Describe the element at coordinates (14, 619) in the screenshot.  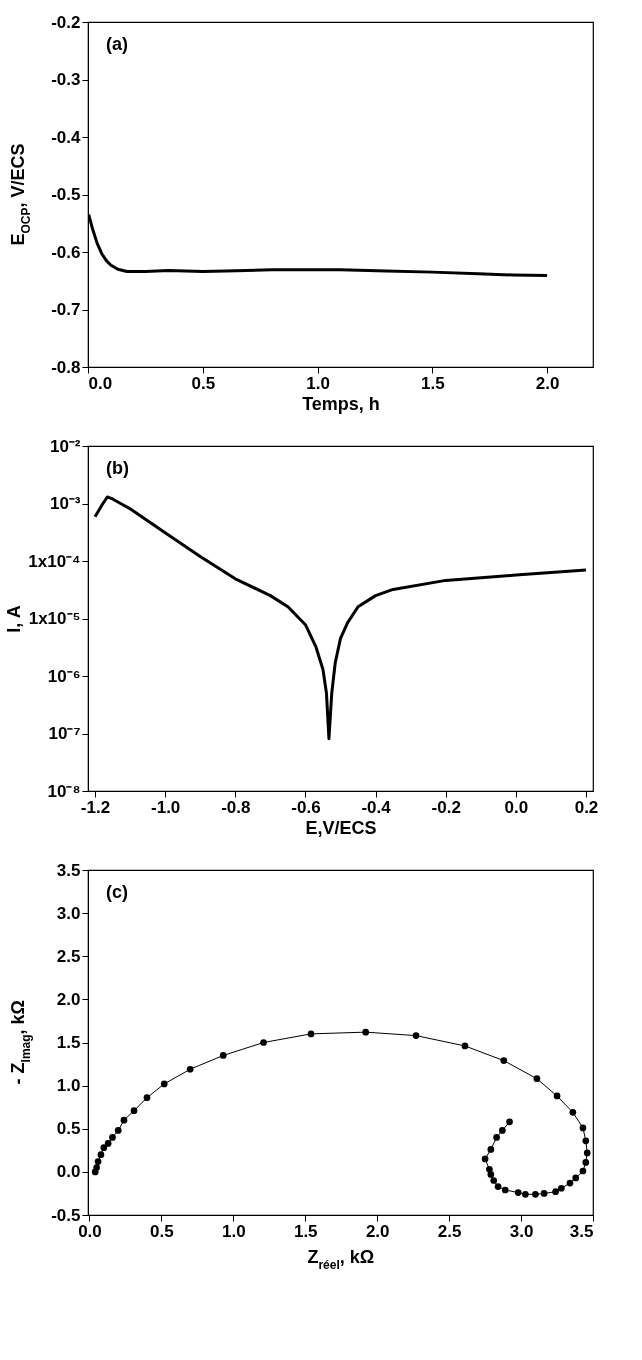
I see `y-axis-title: I, A` at that location.